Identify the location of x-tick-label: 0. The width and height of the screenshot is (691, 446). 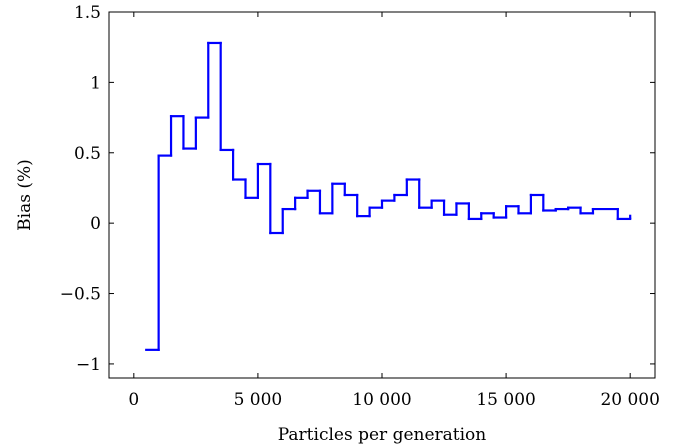
(133, 400).